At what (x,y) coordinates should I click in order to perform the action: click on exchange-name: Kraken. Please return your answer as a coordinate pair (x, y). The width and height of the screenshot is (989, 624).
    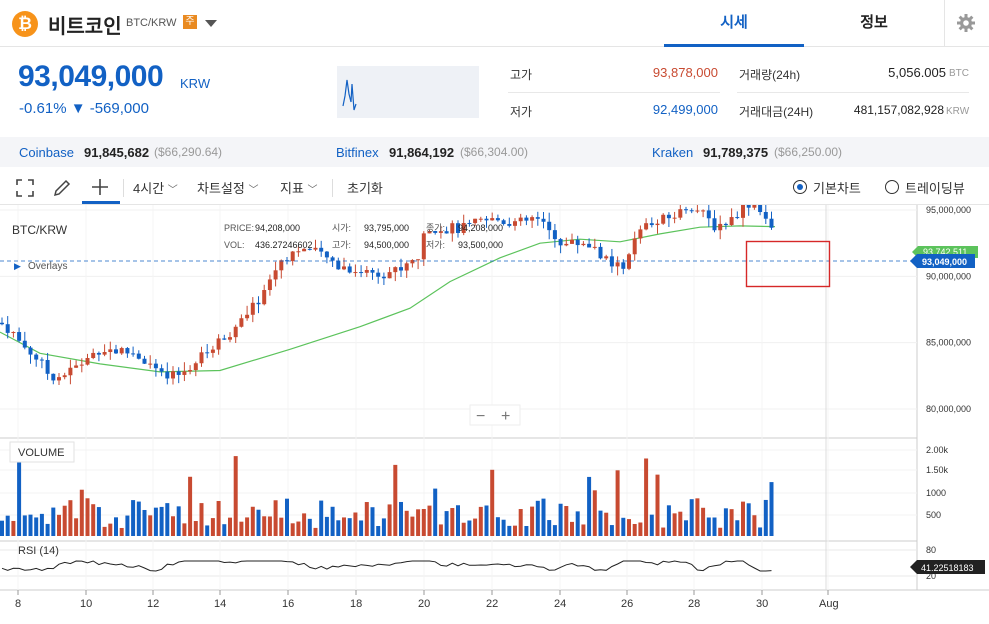
    Looking at the image, I should click on (673, 152).